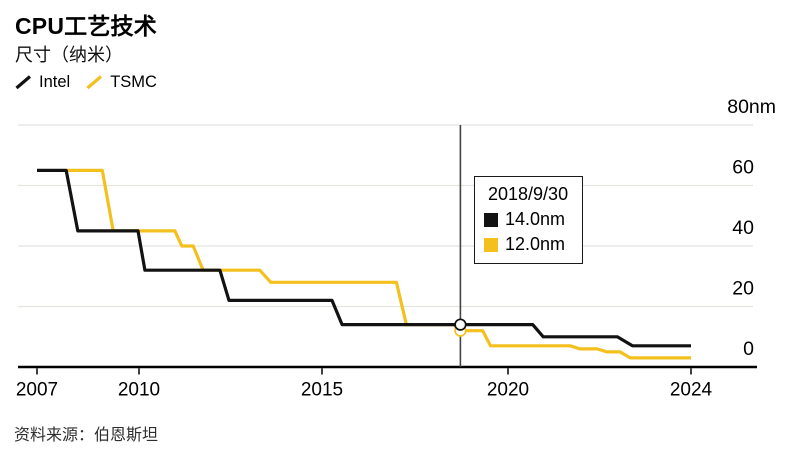 Image resolution: width=796 pixels, height=457 pixels. I want to click on tsmc-line-swatch-icon, so click(94, 82).